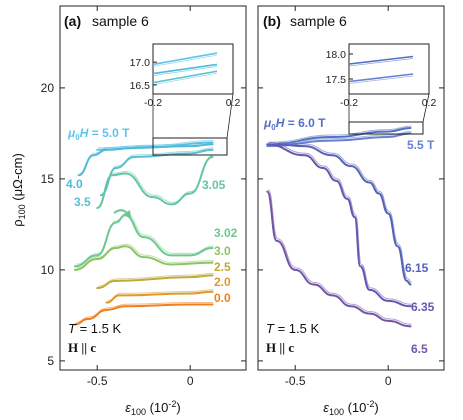  What do you see at coordinates (140, 86) in the screenshot?
I see `inset-y-tick-label: 16.5` at bounding box center [140, 86].